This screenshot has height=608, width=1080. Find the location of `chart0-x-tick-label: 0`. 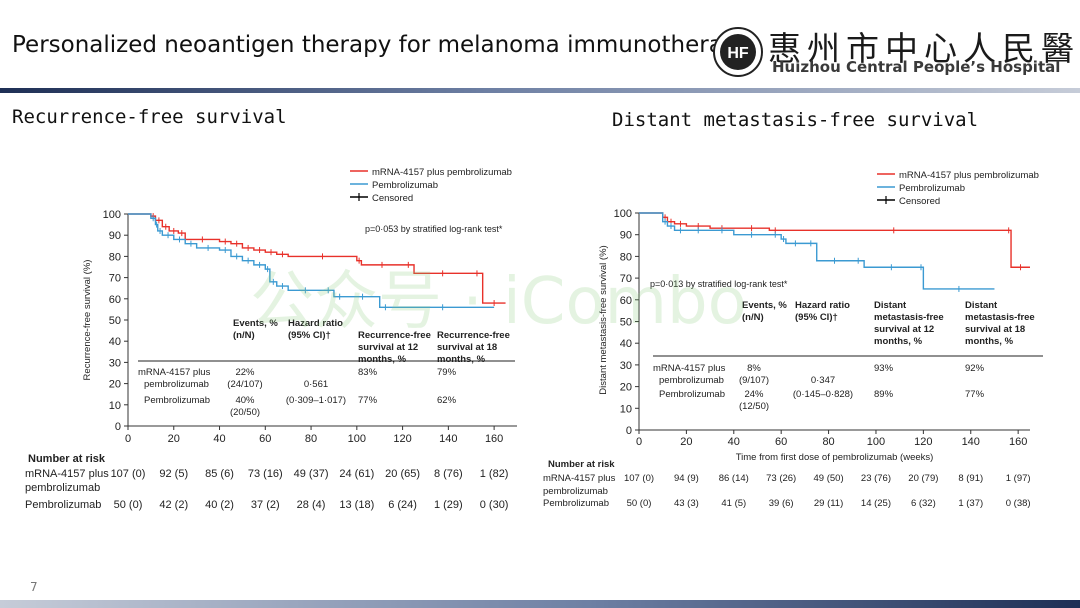

chart0-x-tick-label: 0 is located at coordinates (128, 439).